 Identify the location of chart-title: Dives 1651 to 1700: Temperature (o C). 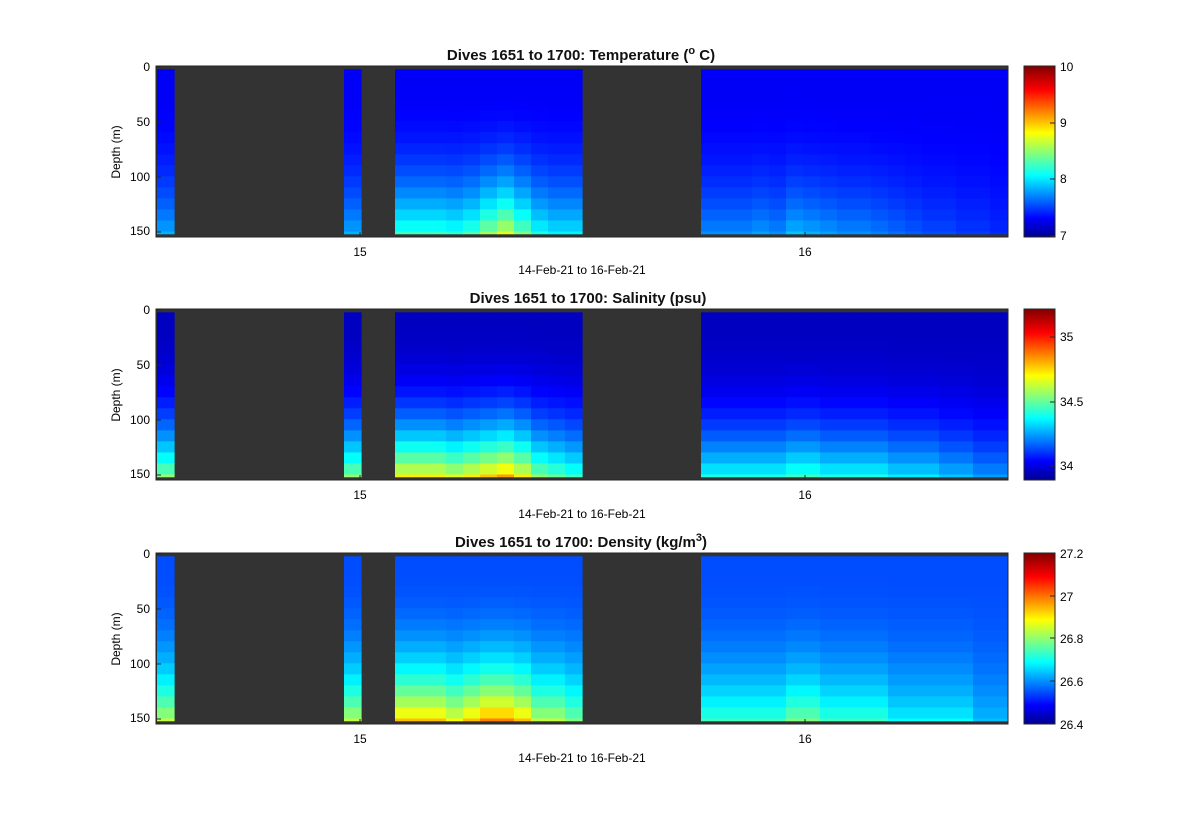
(581, 54).